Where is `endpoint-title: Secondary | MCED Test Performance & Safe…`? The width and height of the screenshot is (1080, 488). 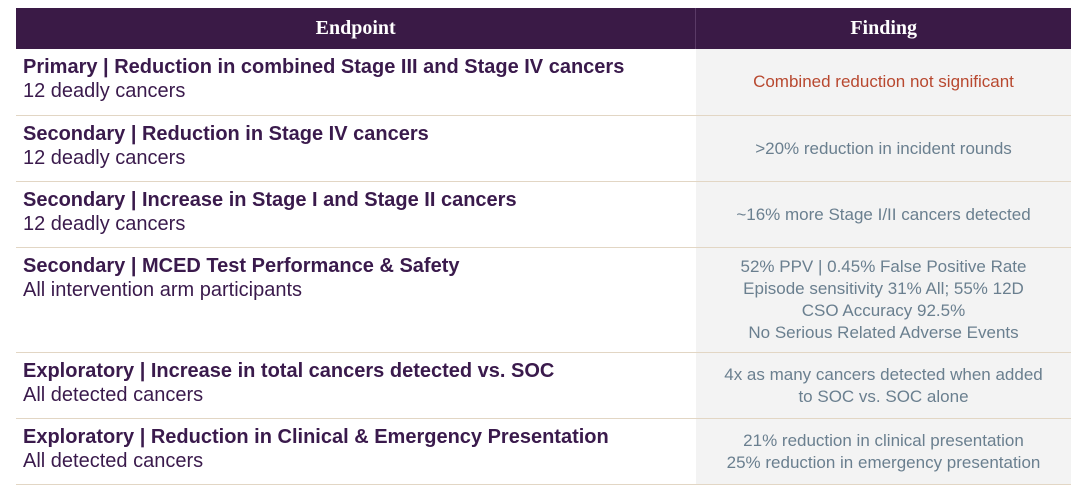
endpoint-title: Secondary | MCED Test Performance & Safe… is located at coordinates (241, 266).